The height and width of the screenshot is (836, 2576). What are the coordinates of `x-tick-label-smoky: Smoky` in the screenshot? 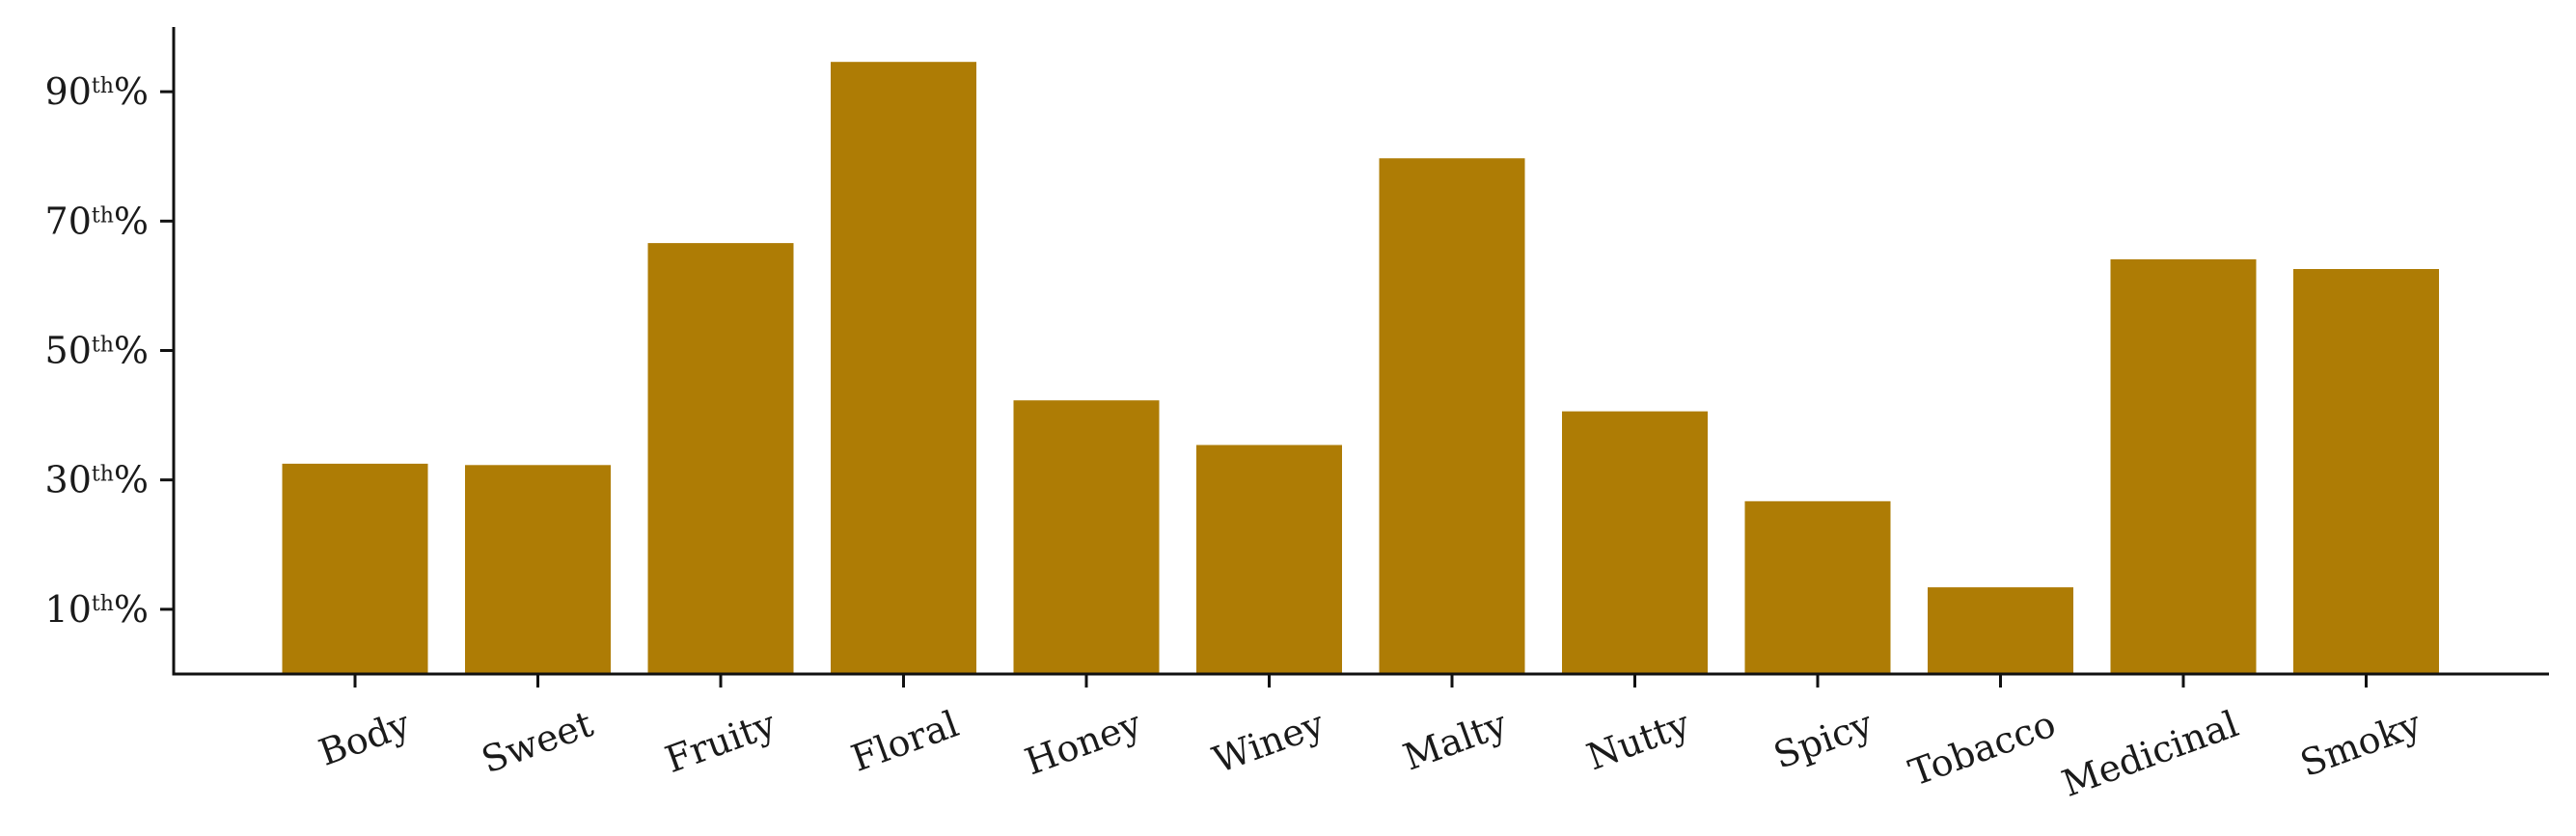 It's located at (2360, 743).